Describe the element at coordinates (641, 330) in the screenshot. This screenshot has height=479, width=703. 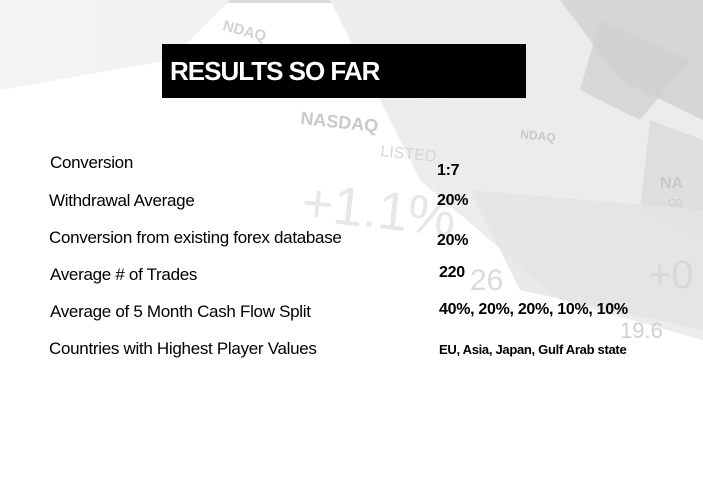
I see `watermark-text: 19.6` at that location.